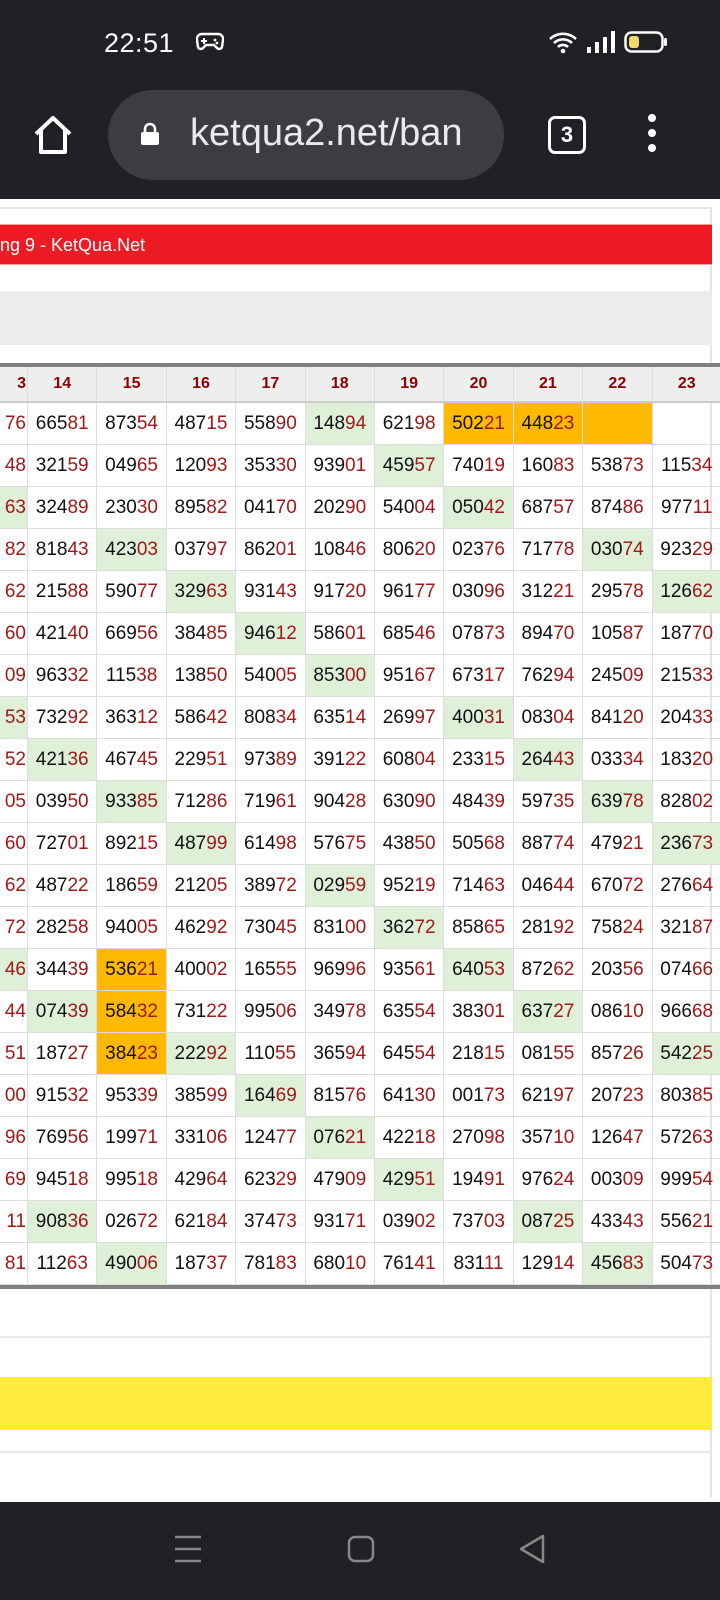 The width and height of the screenshot is (720, 1600). Describe the element at coordinates (285, 1053) in the screenshot. I see `cell-last-two-digits: 55` at that location.